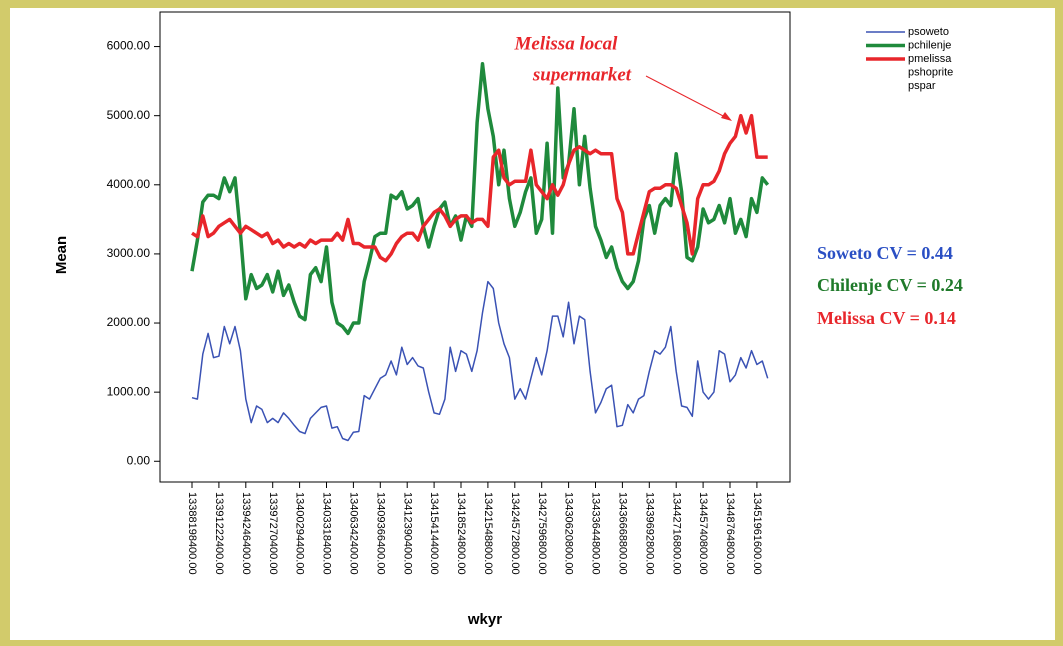 This screenshot has width=1063, height=646. What do you see at coordinates (686, 97) in the screenshot?
I see `annotation-arrow` at bounding box center [686, 97].